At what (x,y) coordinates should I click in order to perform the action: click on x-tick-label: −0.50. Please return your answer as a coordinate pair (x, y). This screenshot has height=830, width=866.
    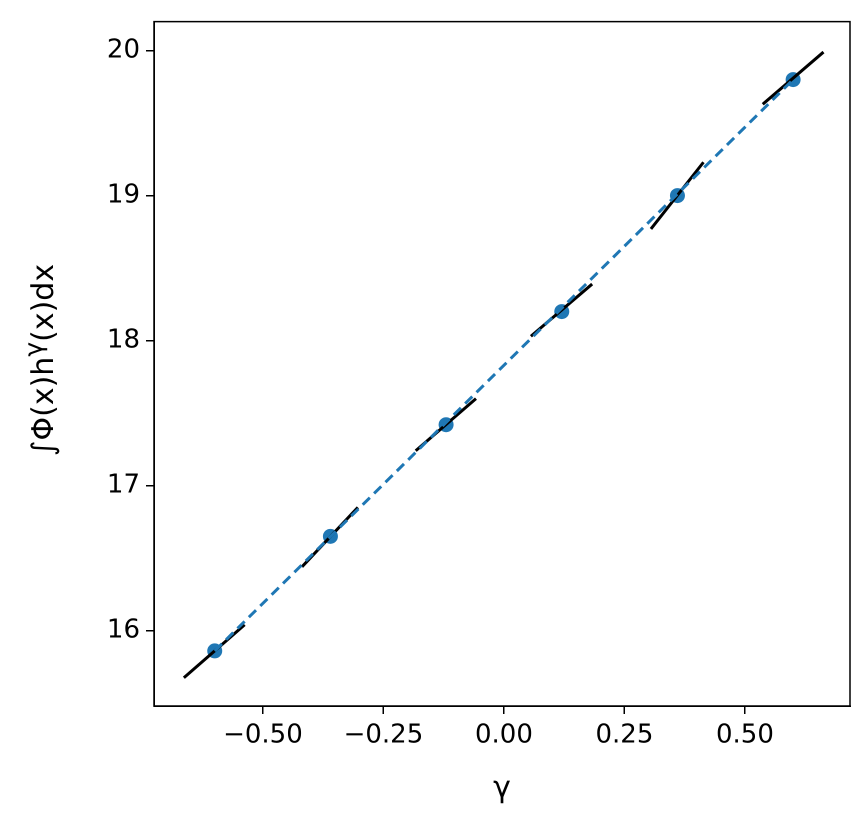
    Looking at the image, I should click on (263, 734).